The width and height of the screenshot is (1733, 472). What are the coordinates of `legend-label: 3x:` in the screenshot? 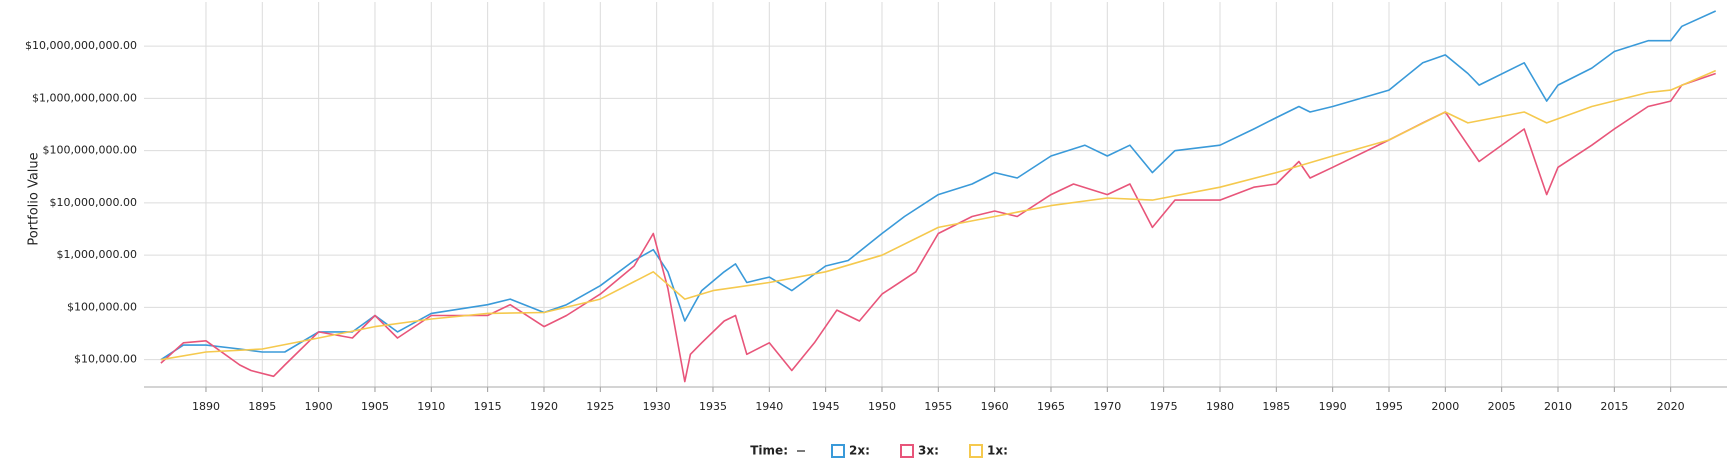 It's located at (928, 451).